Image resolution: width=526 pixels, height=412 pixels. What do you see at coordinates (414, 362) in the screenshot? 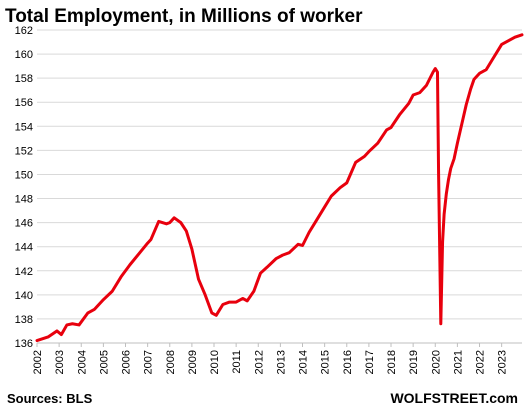
I see `x-tick-label: 2019` at bounding box center [414, 362].